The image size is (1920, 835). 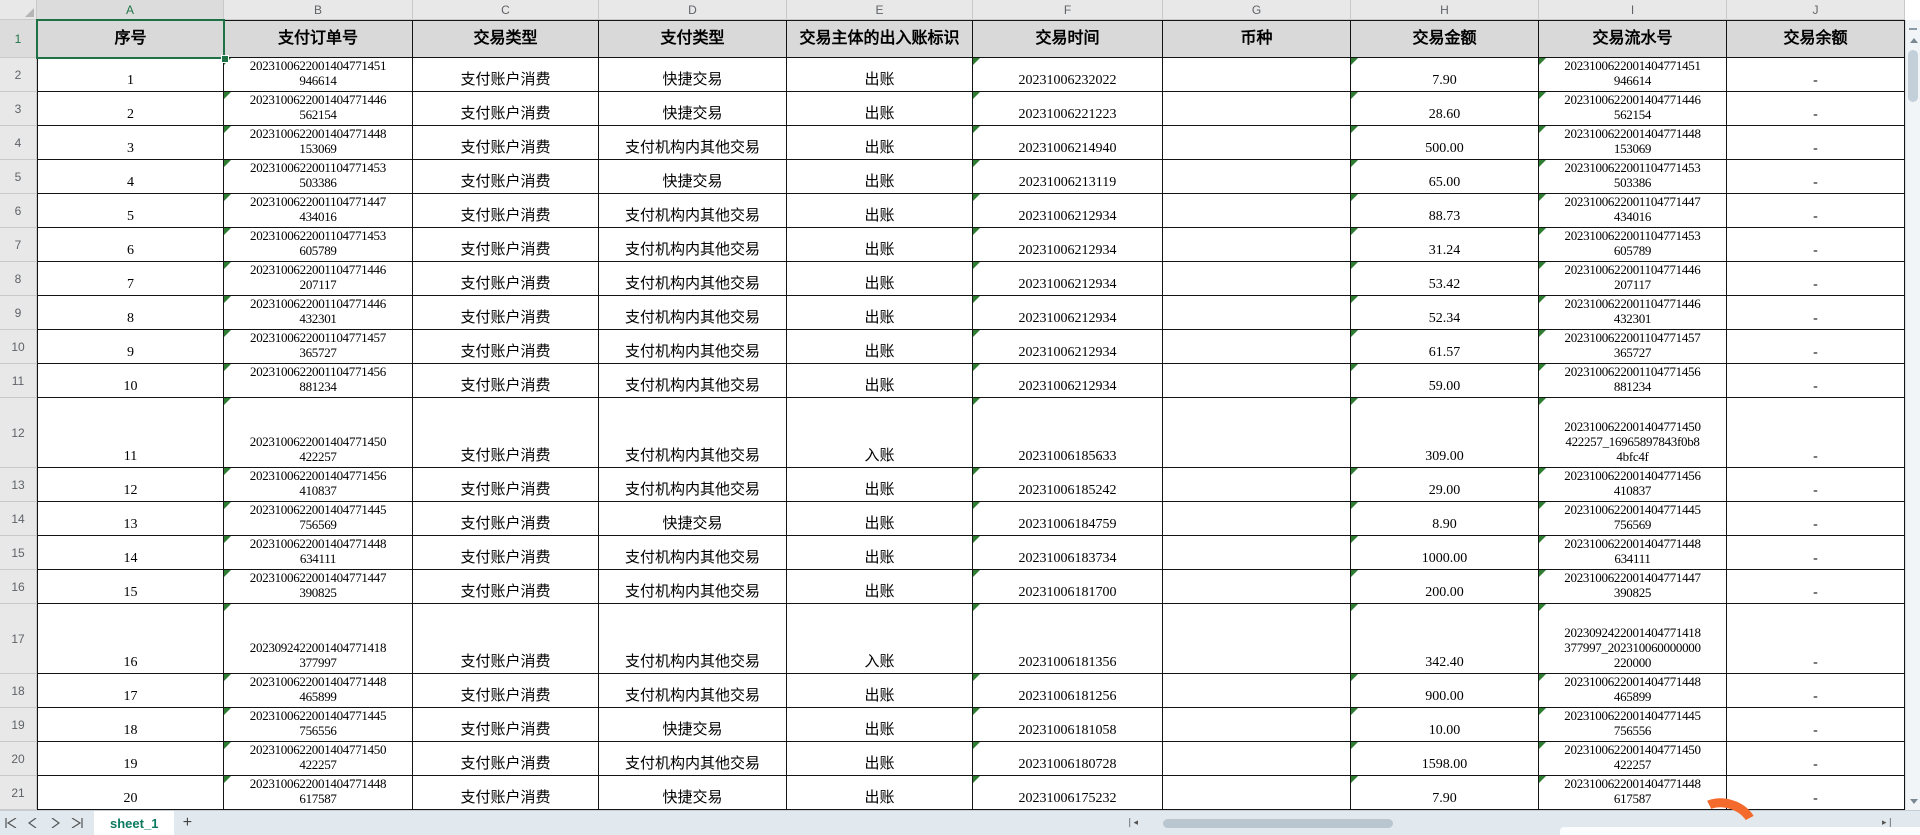 What do you see at coordinates (506, 245) in the screenshot?
I see `cell-C7: 支付账户消费` at bounding box center [506, 245].